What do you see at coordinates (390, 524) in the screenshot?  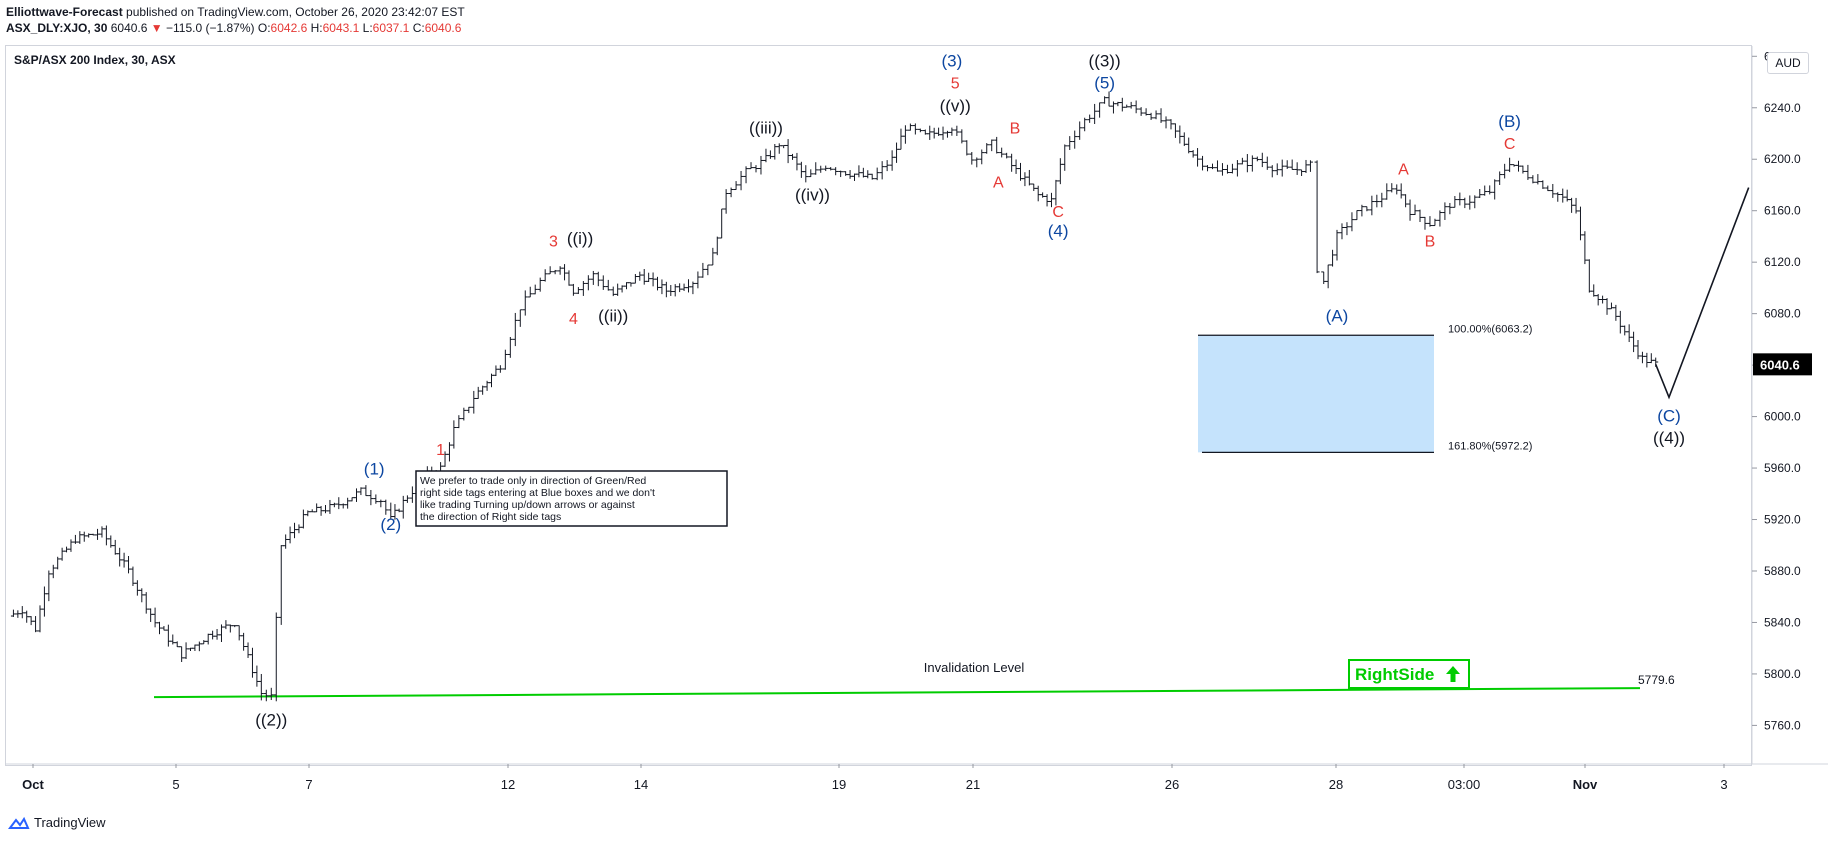 I see `wave-label-blue: (2)` at bounding box center [390, 524].